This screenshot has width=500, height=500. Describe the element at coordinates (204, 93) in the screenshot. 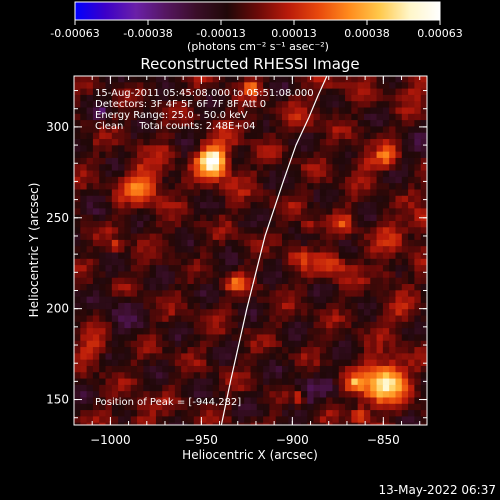

I see `annotation-time-range: 15-Aug-2011 05:45:08.000 to 05:51:08.000` at that location.